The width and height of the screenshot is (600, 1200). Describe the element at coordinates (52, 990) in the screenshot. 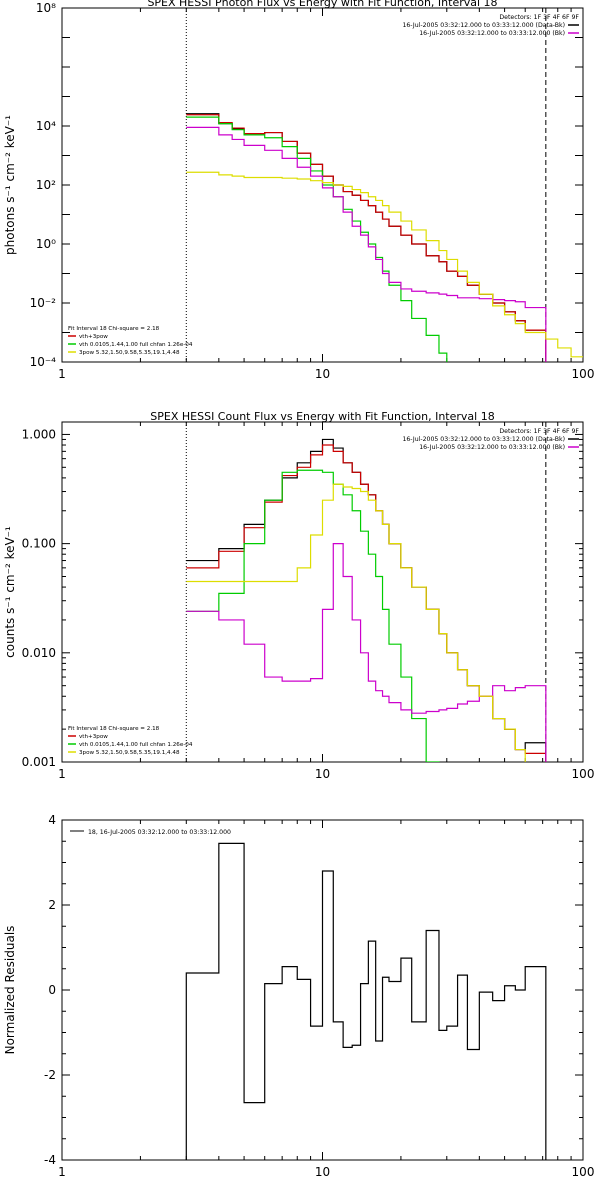

I see `y-tick-label: 0` at that location.